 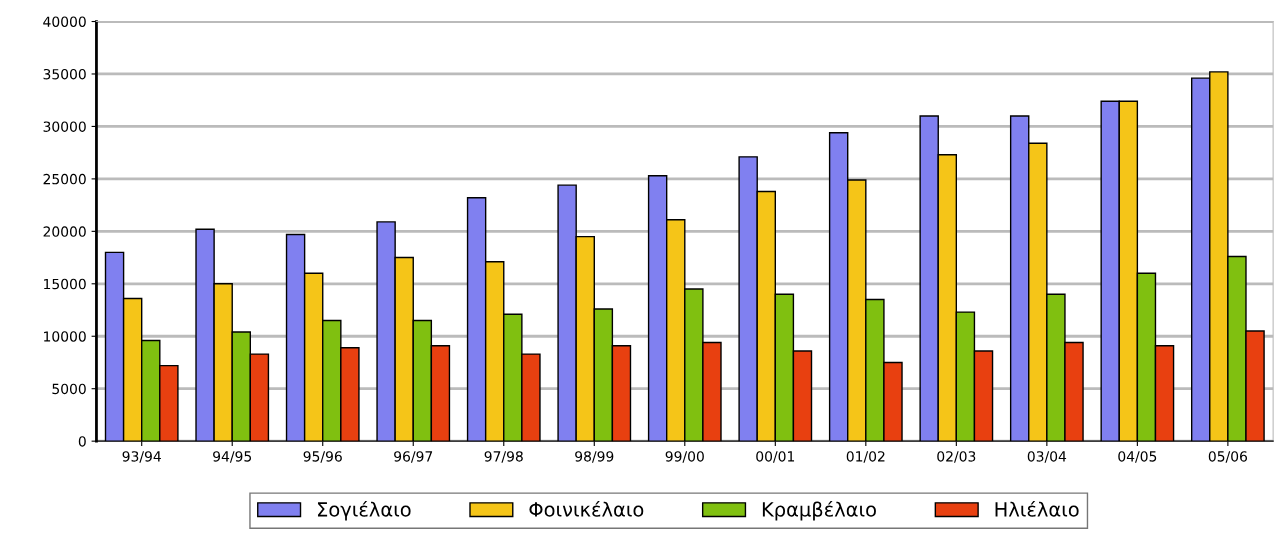 What do you see at coordinates (64, 126) in the screenshot?
I see `y-tick-label: 30000` at bounding box center [64, 126].